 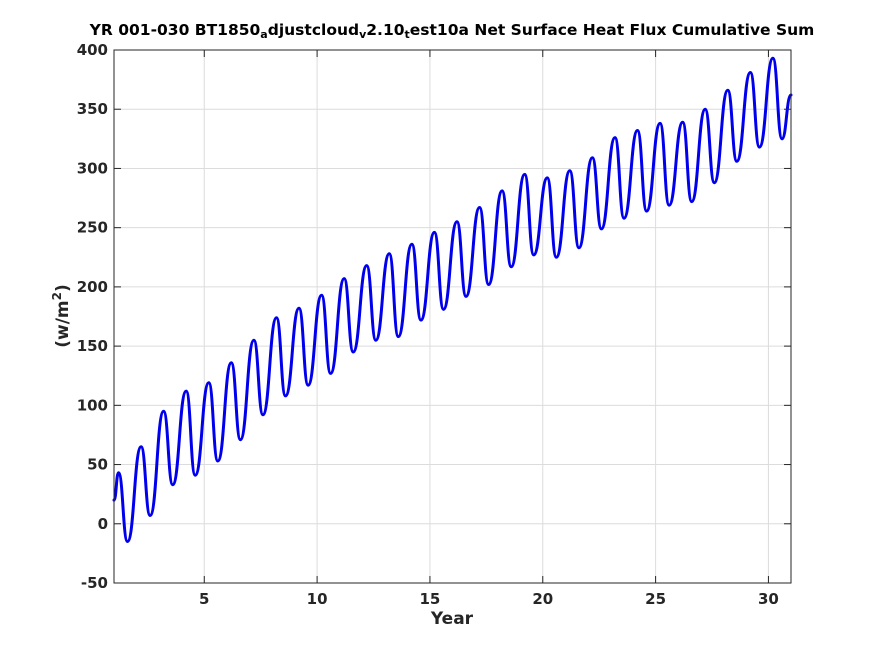 What do you see at coordinates (768, 599) in the screenshot?
I see `x-tick-label: 30` at bounding box center [768, 599].